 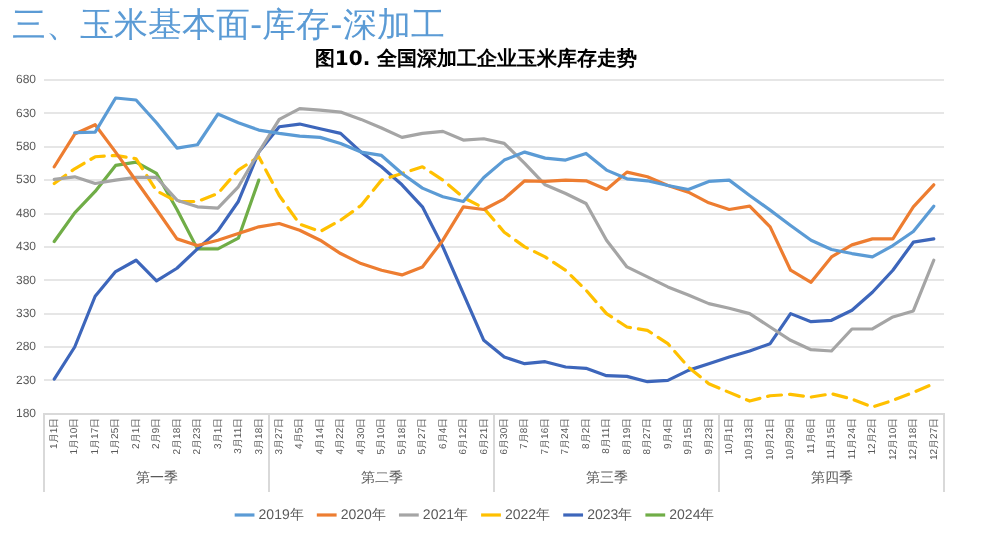 I want to click on chart-subtitle: 三、玉米基本面-库存-深加工, so click(x=228, y=26).